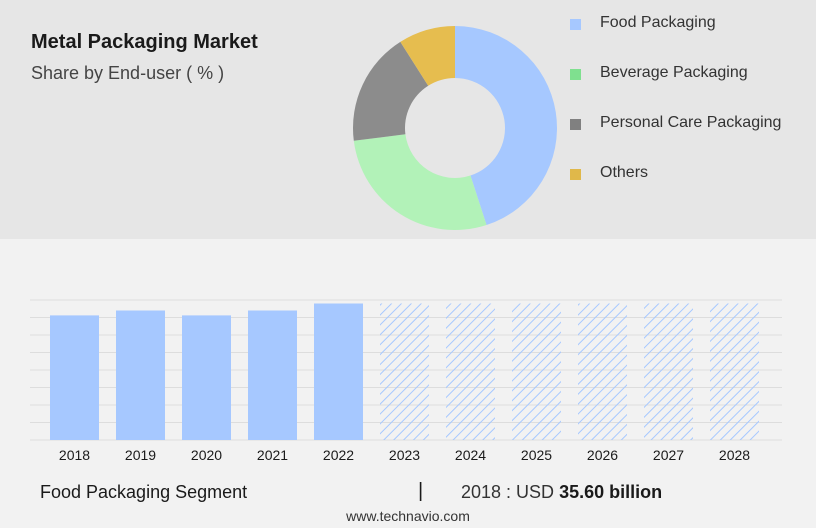 This screenshot has height=528, width=816. Describe the element at coordinates (391, 91) in the screenshot. I see `donut-slice-personal-care-packaging` at that location.